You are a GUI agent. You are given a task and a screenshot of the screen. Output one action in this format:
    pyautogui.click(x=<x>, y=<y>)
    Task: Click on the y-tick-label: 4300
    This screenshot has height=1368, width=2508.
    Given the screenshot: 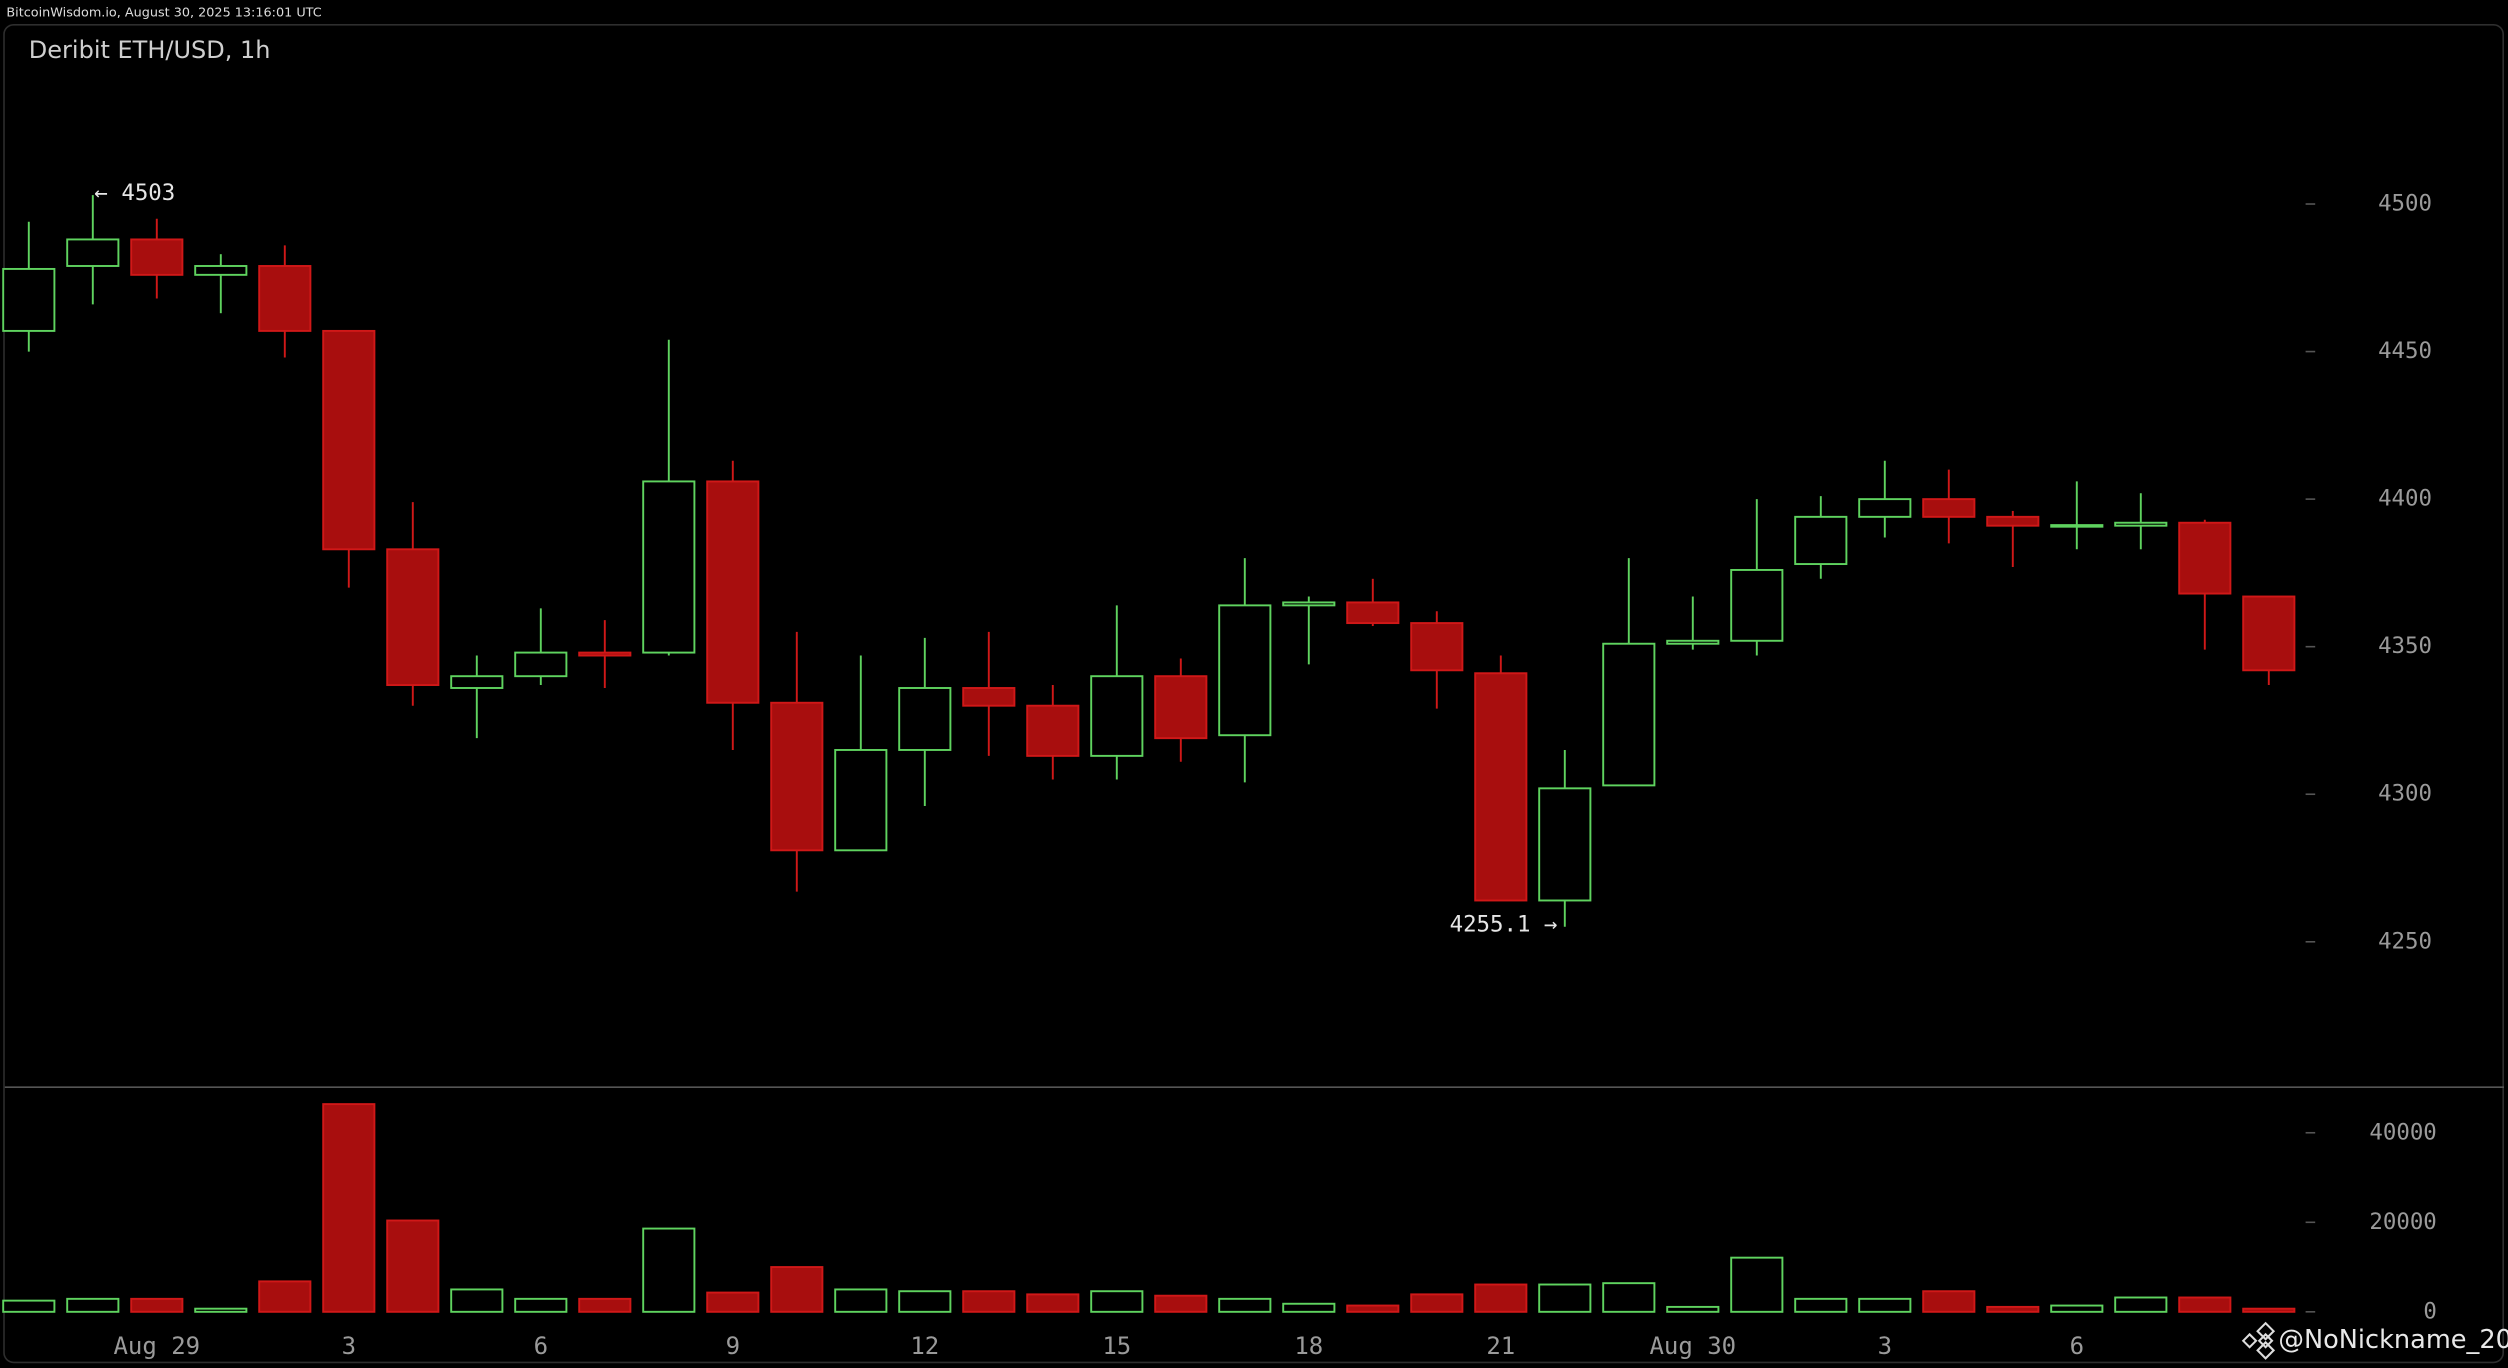 What is the action you would take?
    pyautogui.click(x=2405, y=794)
    